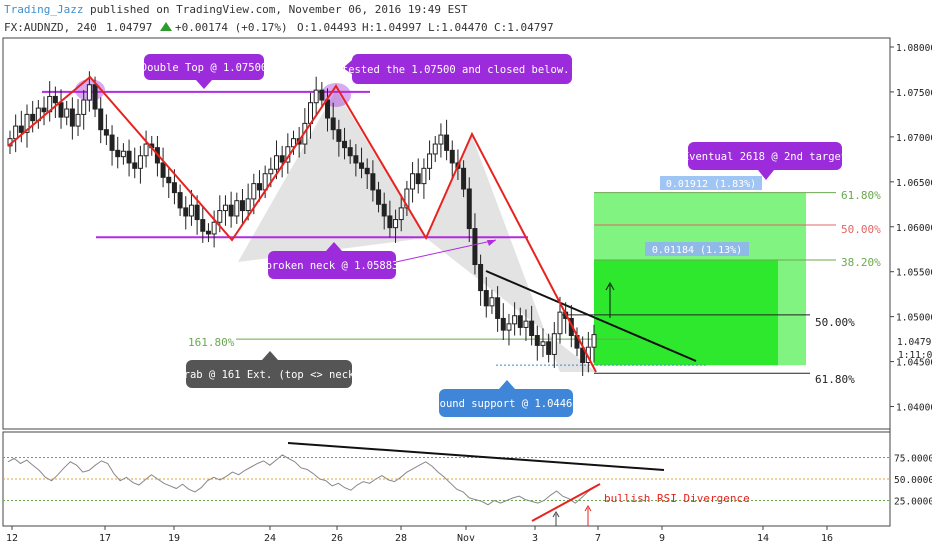 This screenshot has width=932, height=554. Describe the element at coordinates (566, 502) in the screenshot. I see `rsi-divergence-line` at that location.